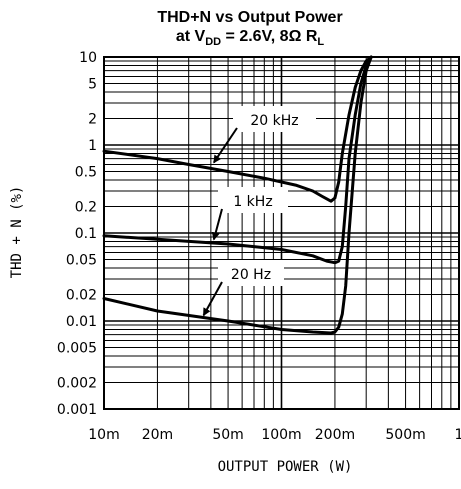 The height and width of the screenshot is (489, 461). I want to click on y-tick-label: 10, so click(88, 58).